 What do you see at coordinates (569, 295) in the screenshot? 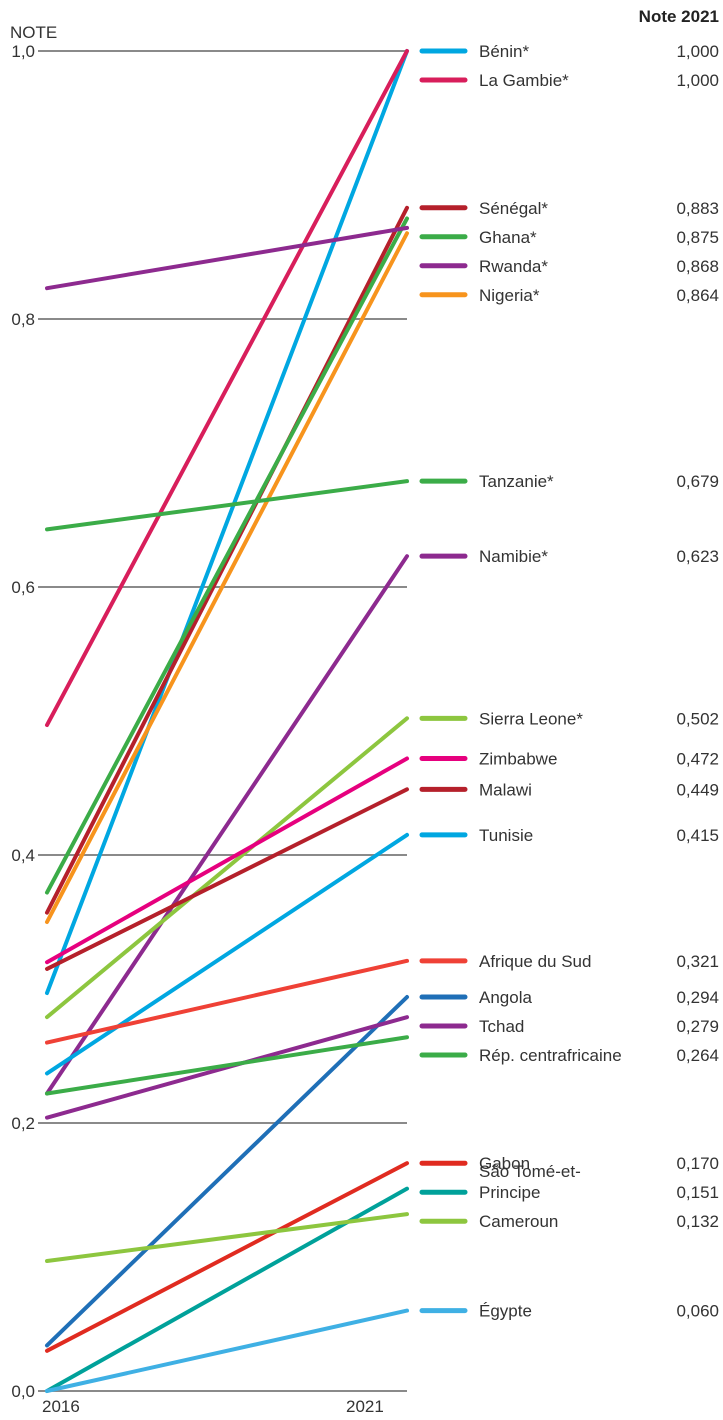
I see `legend-item-nigeria: Nigeria* 0,864` at bounding box center [569, 295].